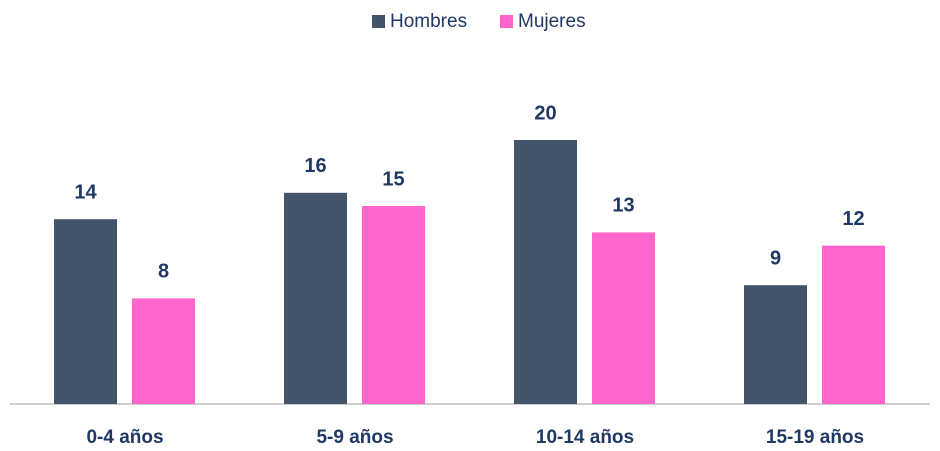 This screenshot has height=451, width=940. I want to click on x-tick-label: 10-14 años, so click(585, 437).